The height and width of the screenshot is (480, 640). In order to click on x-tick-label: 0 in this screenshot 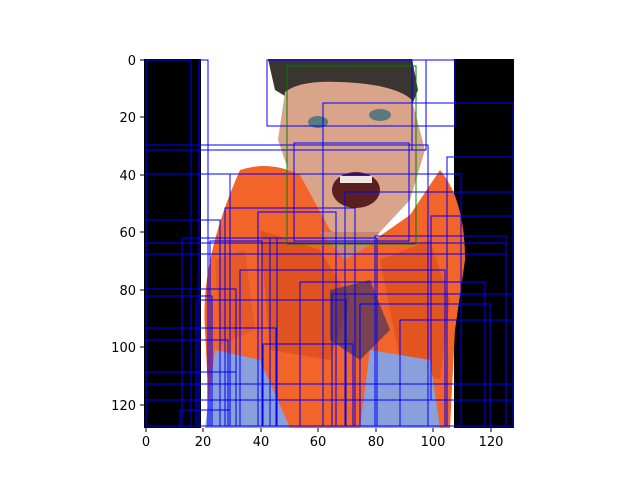, I will do `click(146, 442)`.